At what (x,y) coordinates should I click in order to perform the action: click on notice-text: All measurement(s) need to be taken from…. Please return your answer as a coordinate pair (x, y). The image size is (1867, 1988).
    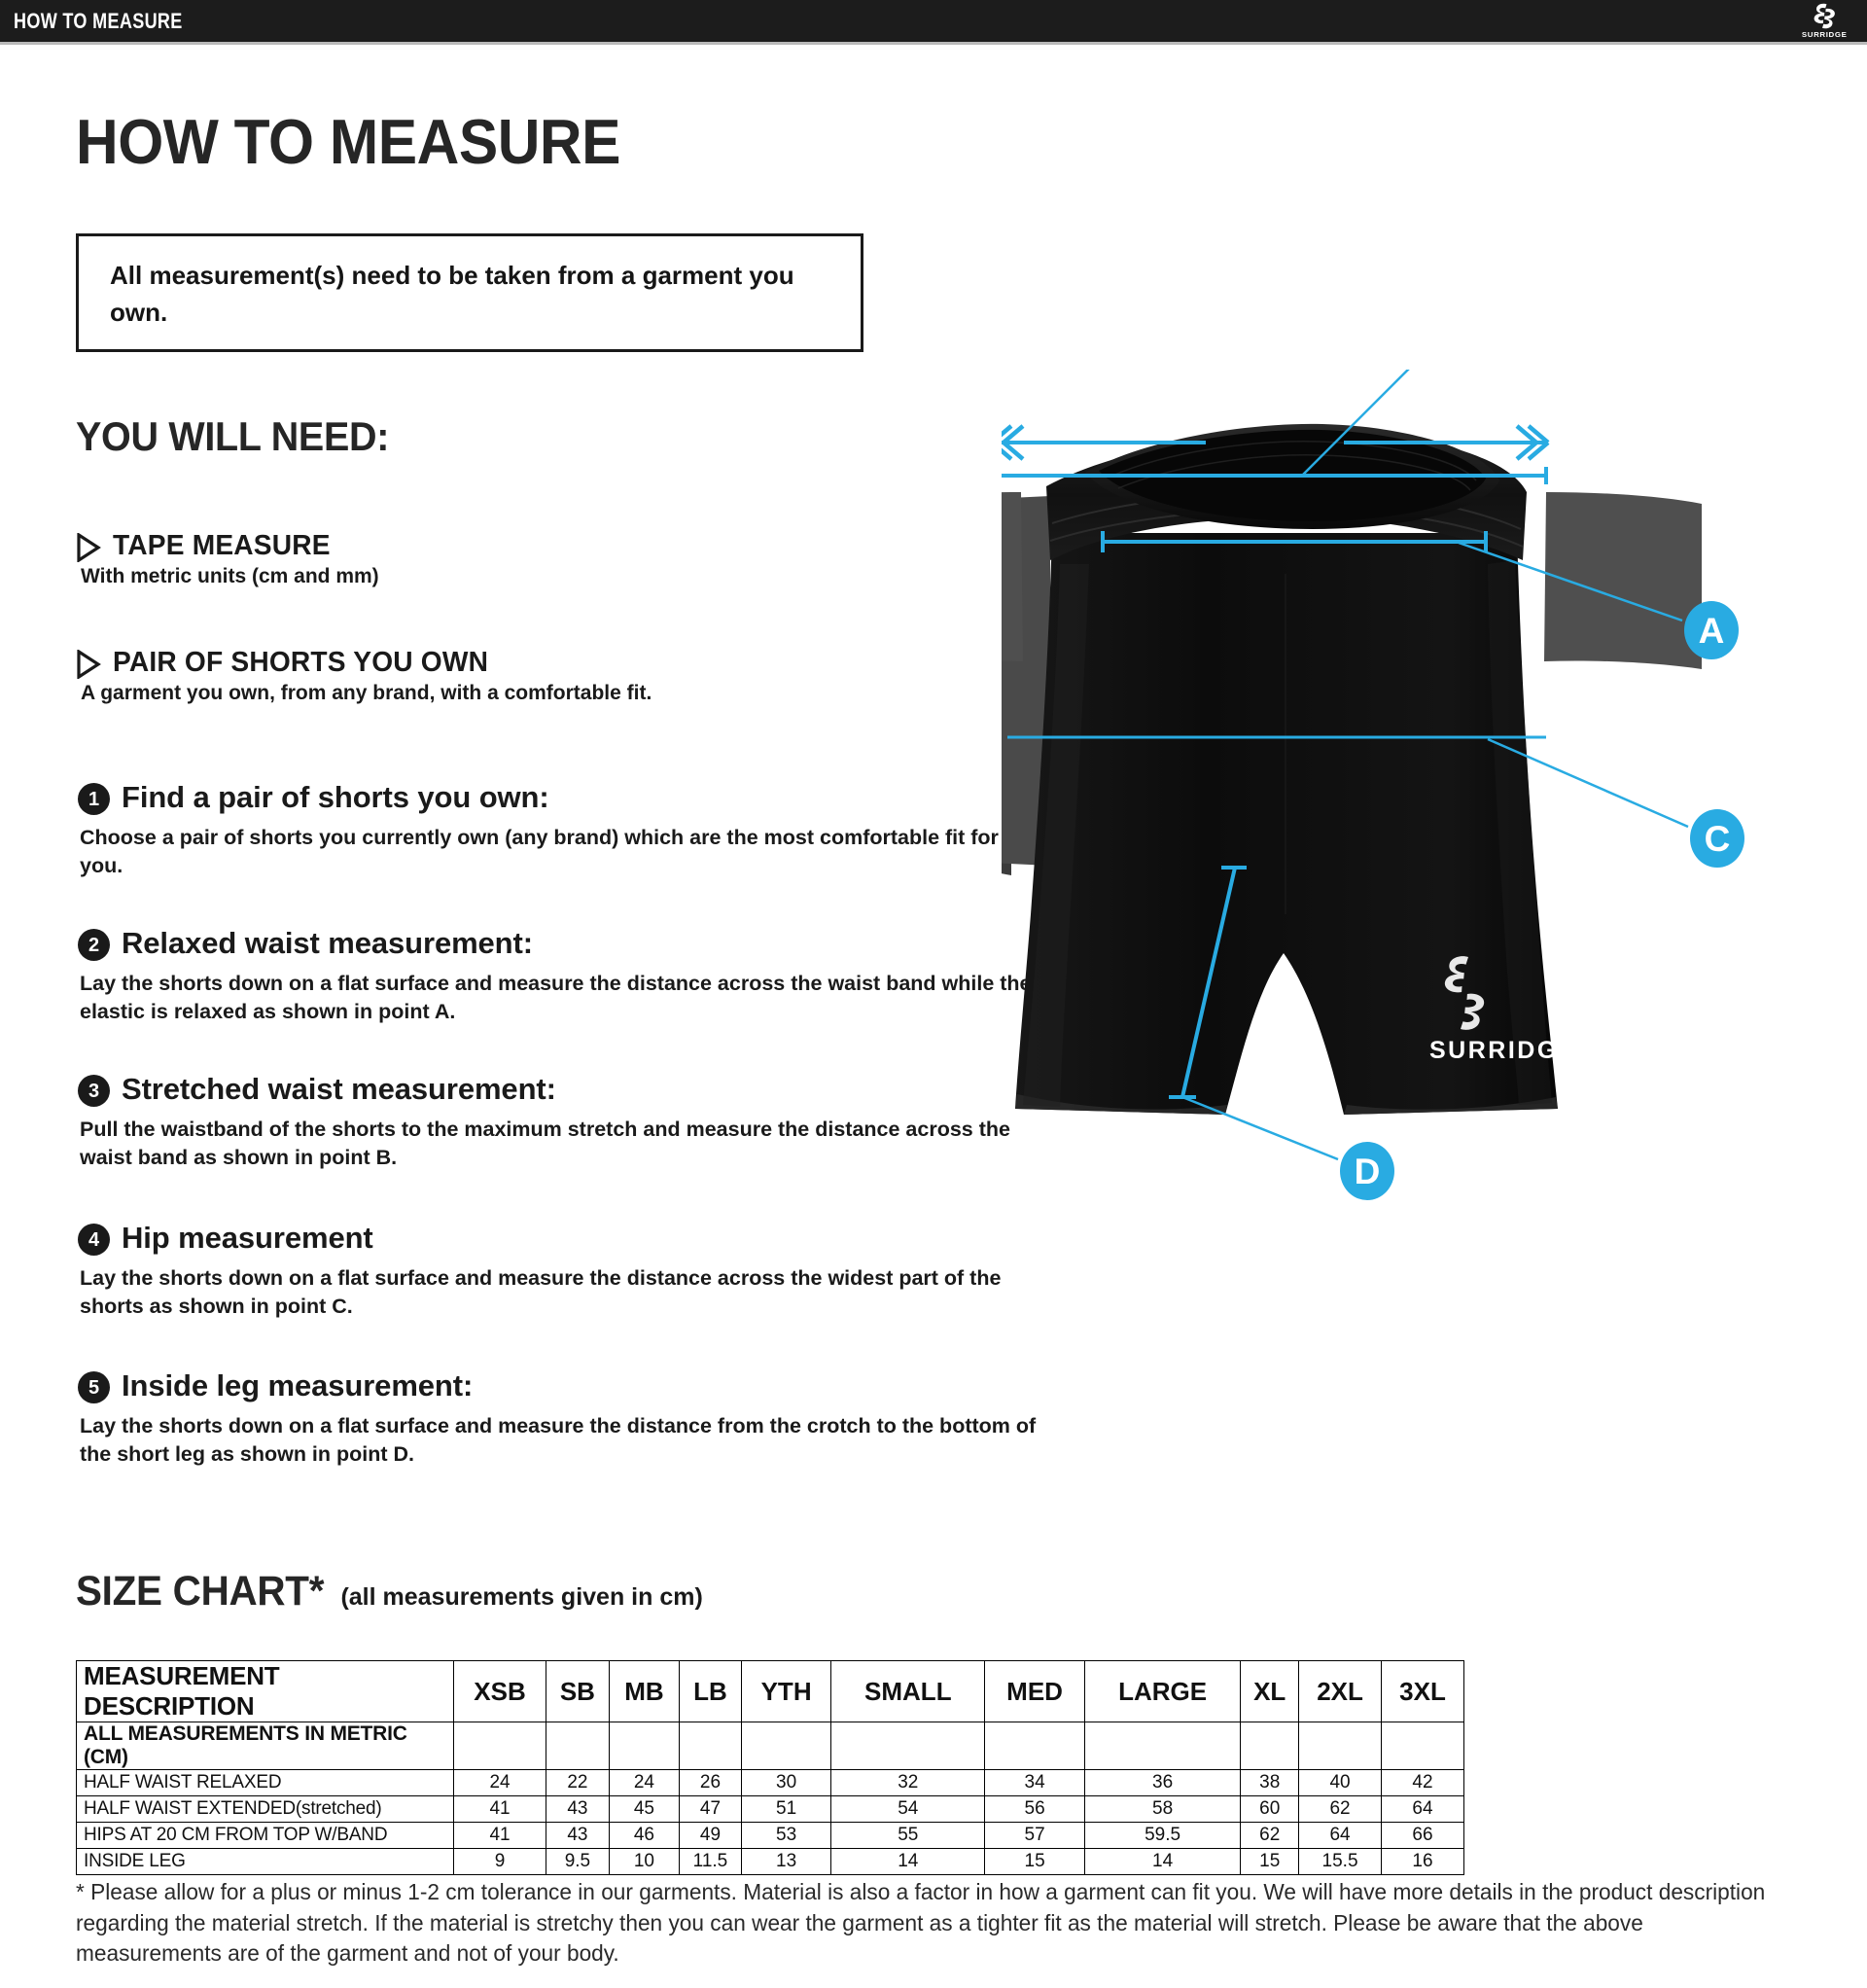
    Looking at the image, I should click on (452, 294).